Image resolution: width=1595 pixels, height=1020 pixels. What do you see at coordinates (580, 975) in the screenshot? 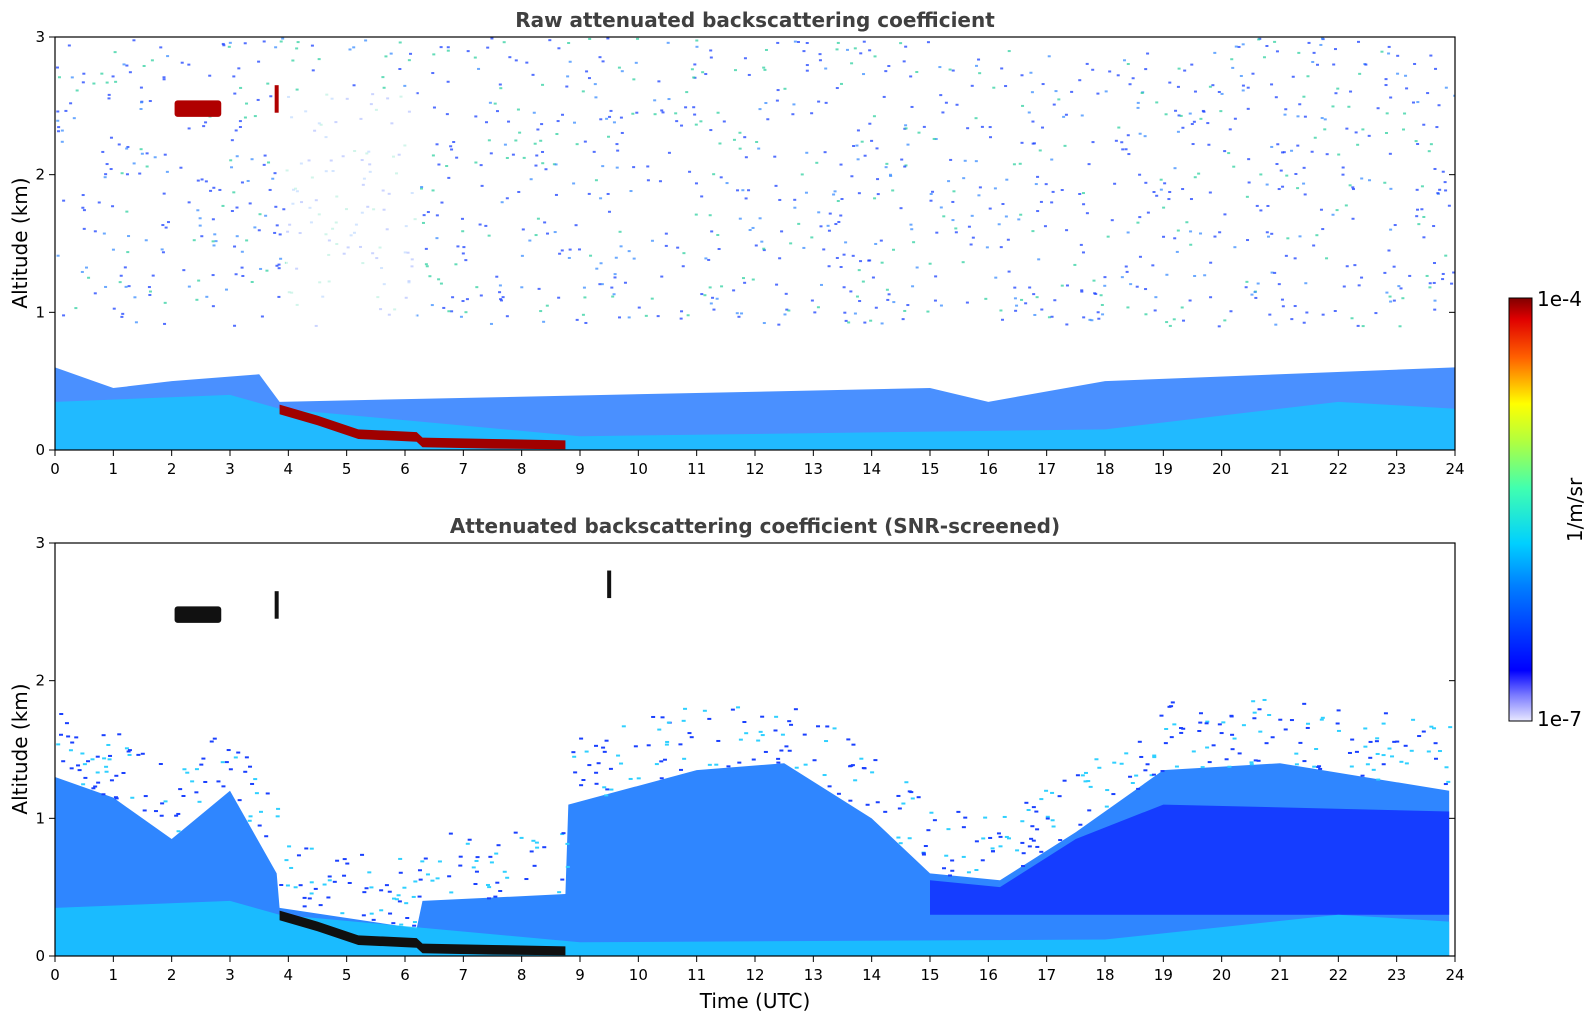
I see `x-tick-label: 9` at bounding box center [580, 975].